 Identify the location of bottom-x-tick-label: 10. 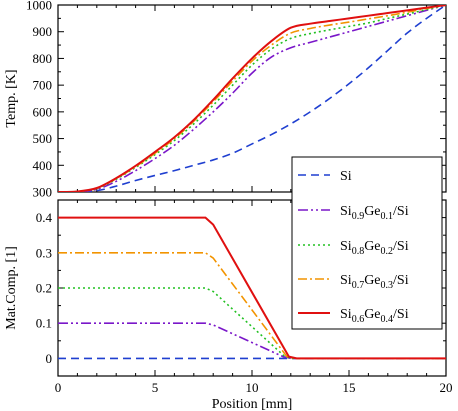
(252, 387).